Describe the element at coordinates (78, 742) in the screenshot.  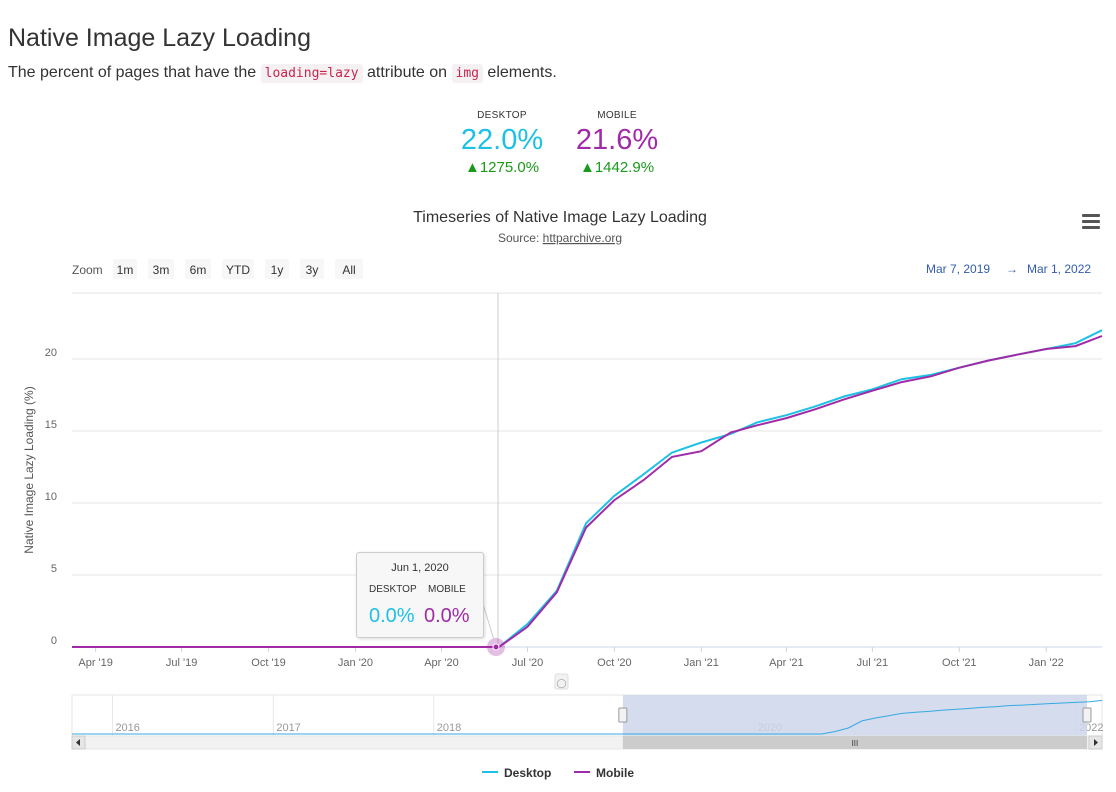
I see `scroll-left-arrow-icon` at that location.